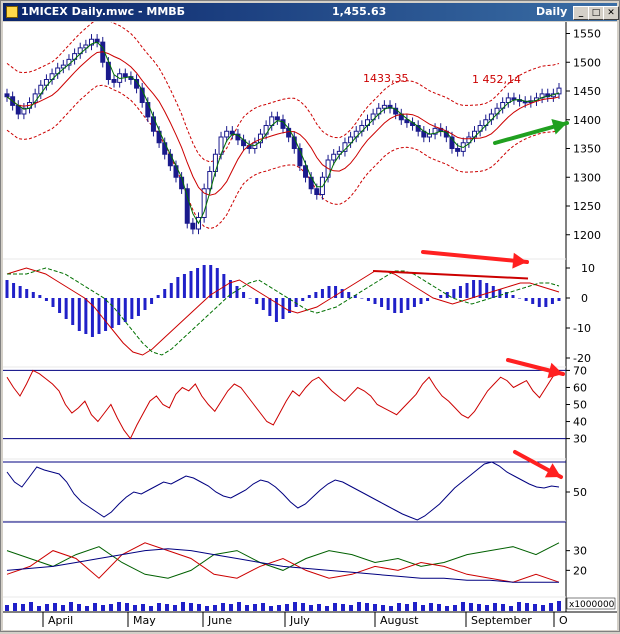 The width and height of the screenshot is (620, 634). Describe the element at coordinates (587, 149) in the screenshot. I see `price-tick-label: 1350` at that location.